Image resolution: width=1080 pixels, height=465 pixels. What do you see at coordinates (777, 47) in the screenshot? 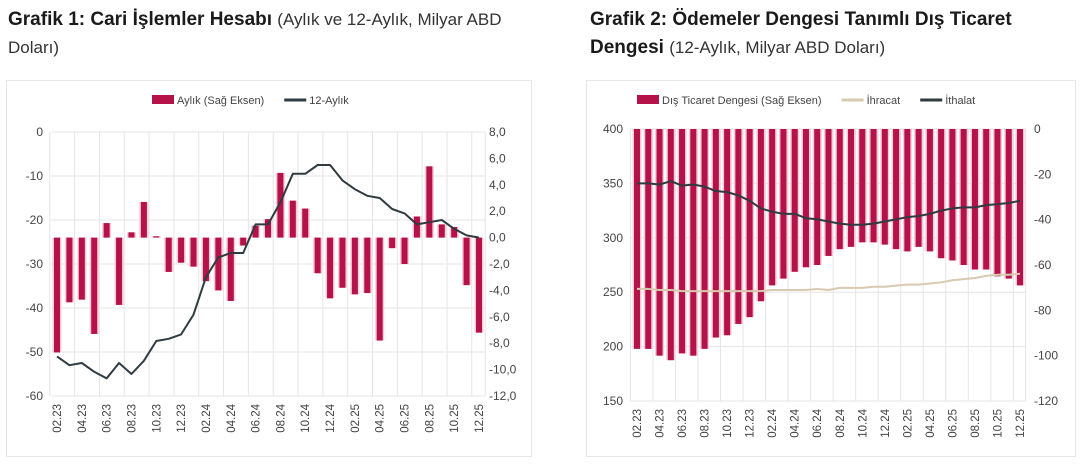
I see `chart2-title-sub: (12-Aylık, Milyar ABD Doları)` at bounding box center [777, 47].